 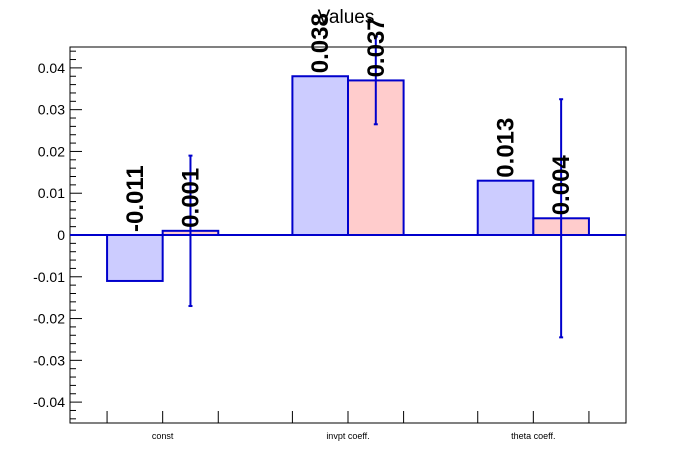 What do you see at coordinates (51, 68) in the screenshot?
I see `y-tick-label: 0.04` at bounding box center [51, 68].